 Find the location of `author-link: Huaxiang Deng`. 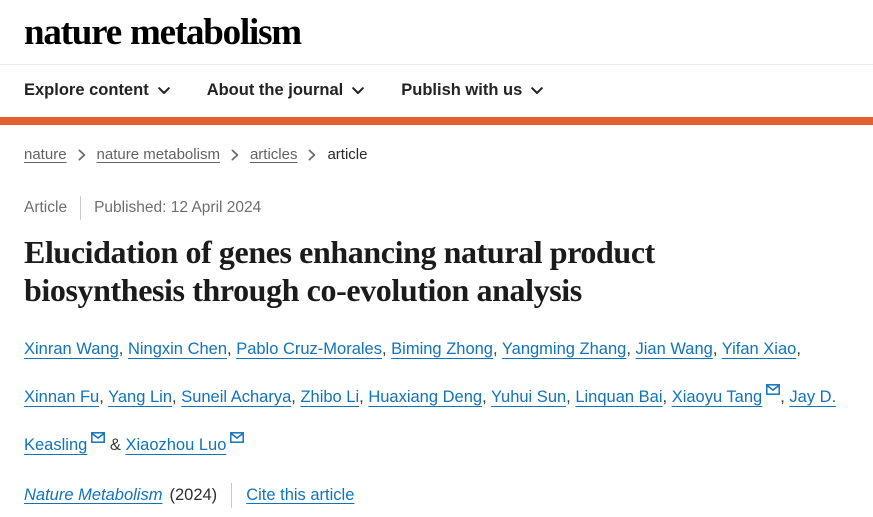

author-link: Huaxiang Deng is located at coordinates (425, 396).